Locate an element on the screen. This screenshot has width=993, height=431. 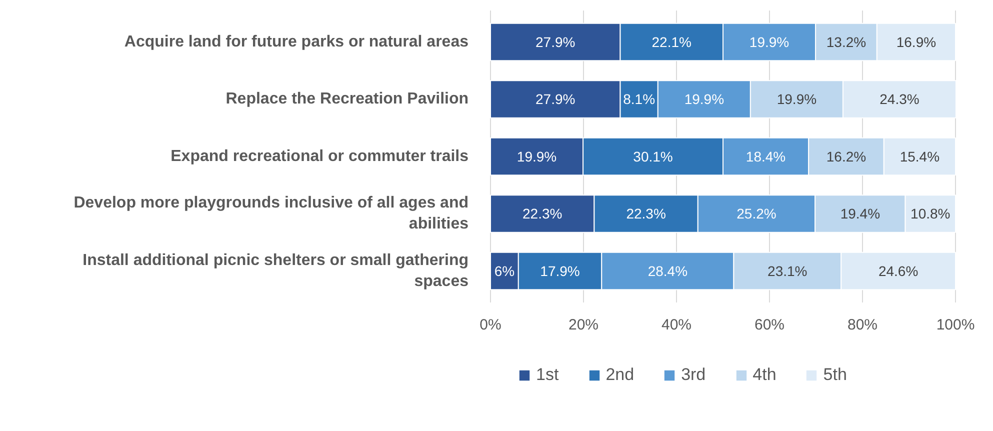
legend-label: 5th is located at coordinates (835, 375).